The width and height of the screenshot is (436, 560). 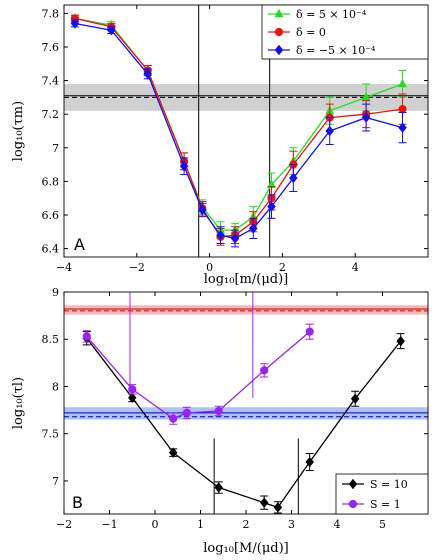 I want to click on panel-a-y-axis-label: log₁₀(τm), so click(x=18, y=131).